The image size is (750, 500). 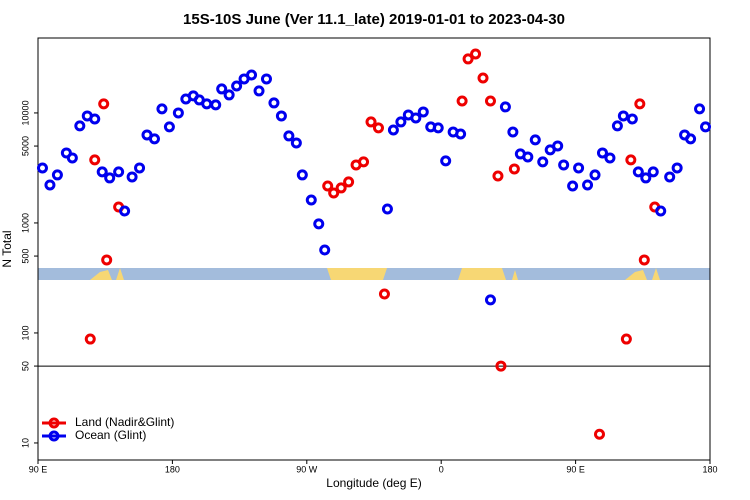 I want to click on x-tick-label: 90 E, so click(x=575, y=469).